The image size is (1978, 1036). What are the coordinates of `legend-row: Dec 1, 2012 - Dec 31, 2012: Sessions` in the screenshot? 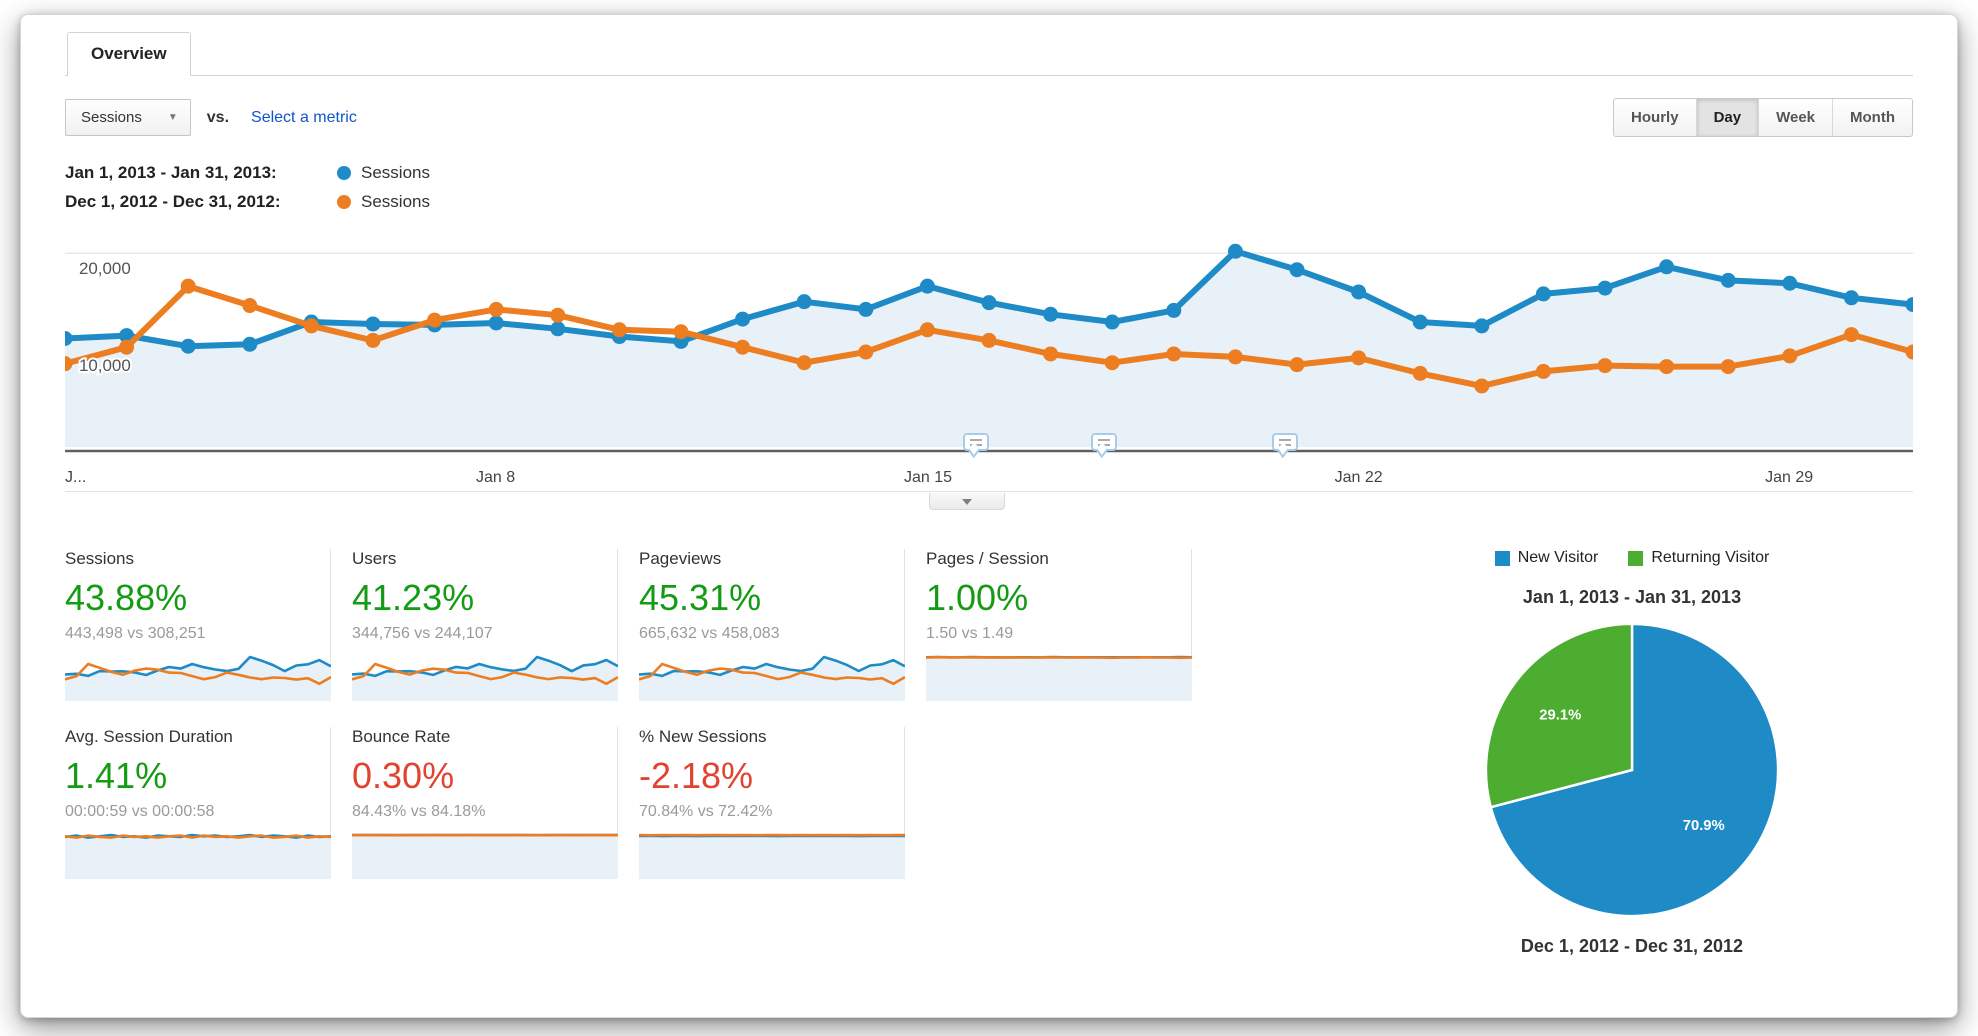 It's located at (989, 202).